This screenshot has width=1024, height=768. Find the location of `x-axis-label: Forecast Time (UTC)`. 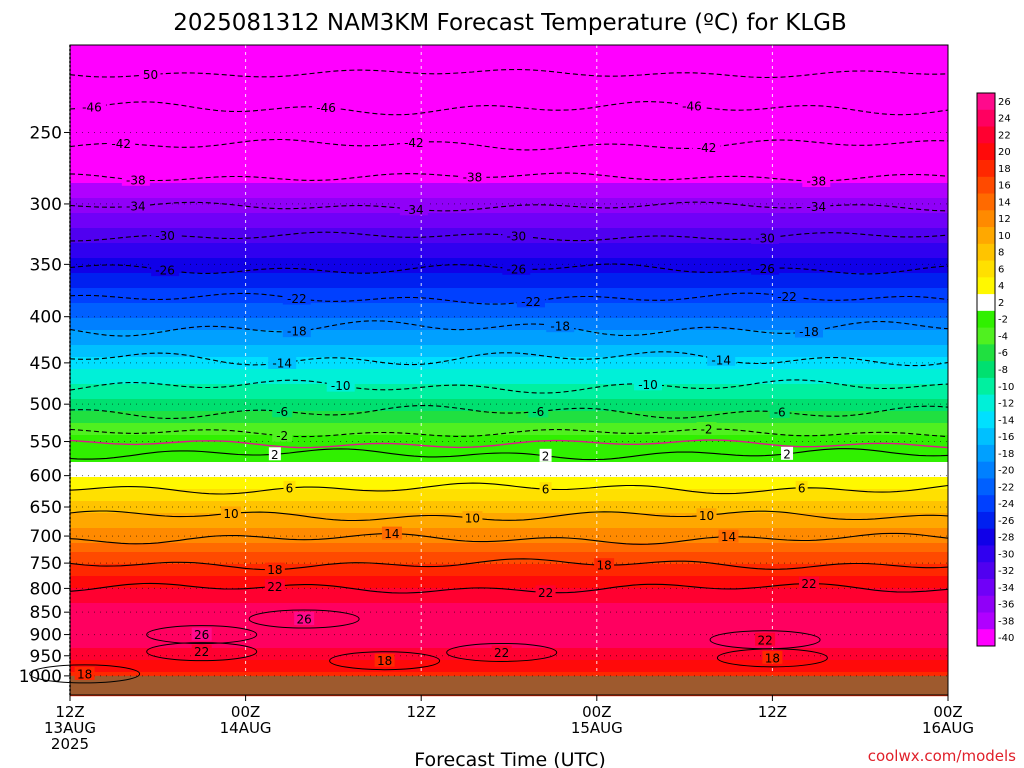

x-axis-label: Forecast Time (UTC) is located at coordinates (509, 758).